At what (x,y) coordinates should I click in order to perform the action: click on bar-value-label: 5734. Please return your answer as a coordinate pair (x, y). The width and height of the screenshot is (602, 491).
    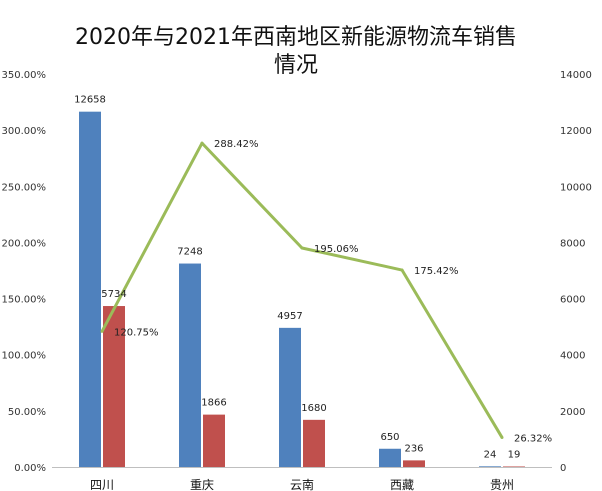
    Looking at the image, I should click on (113, 294).